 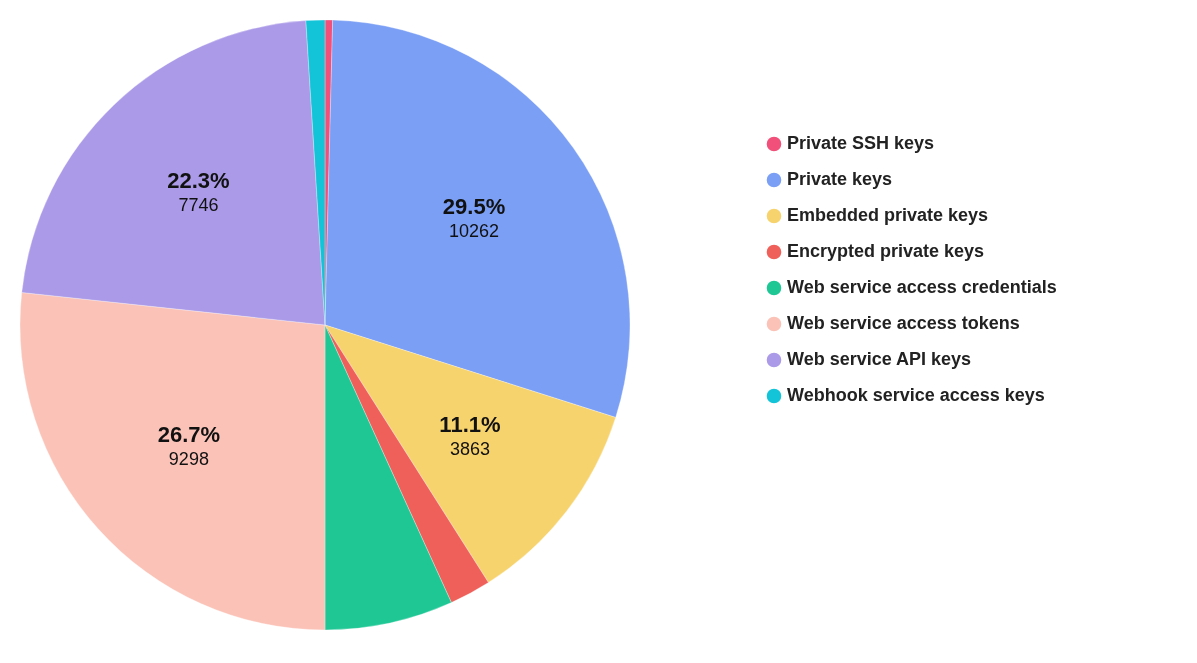 What do you see at coordinates (888, 215) in the screenshot?
I see `legend-label: Embedded private keys` at bounding box center [888, 215].